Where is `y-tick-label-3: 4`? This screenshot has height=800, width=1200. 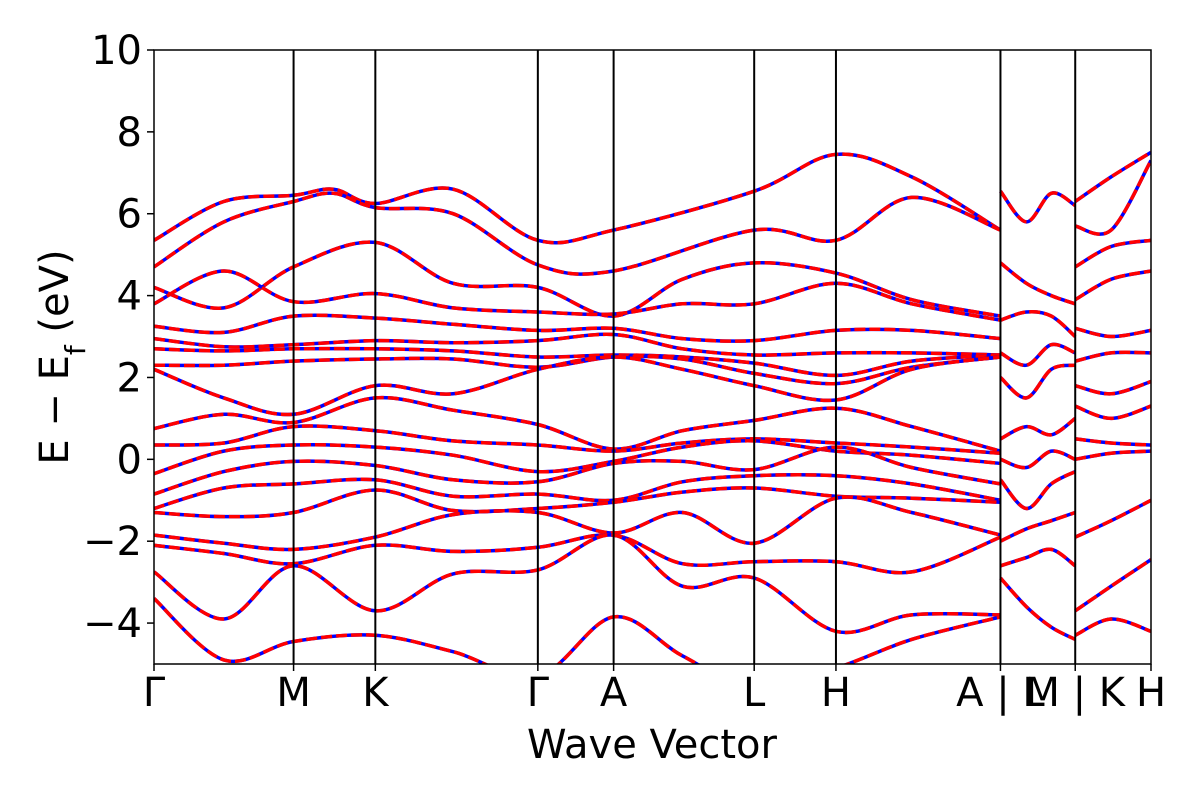 y-tick-label-3: 4 is located at coordinates (129, 297).